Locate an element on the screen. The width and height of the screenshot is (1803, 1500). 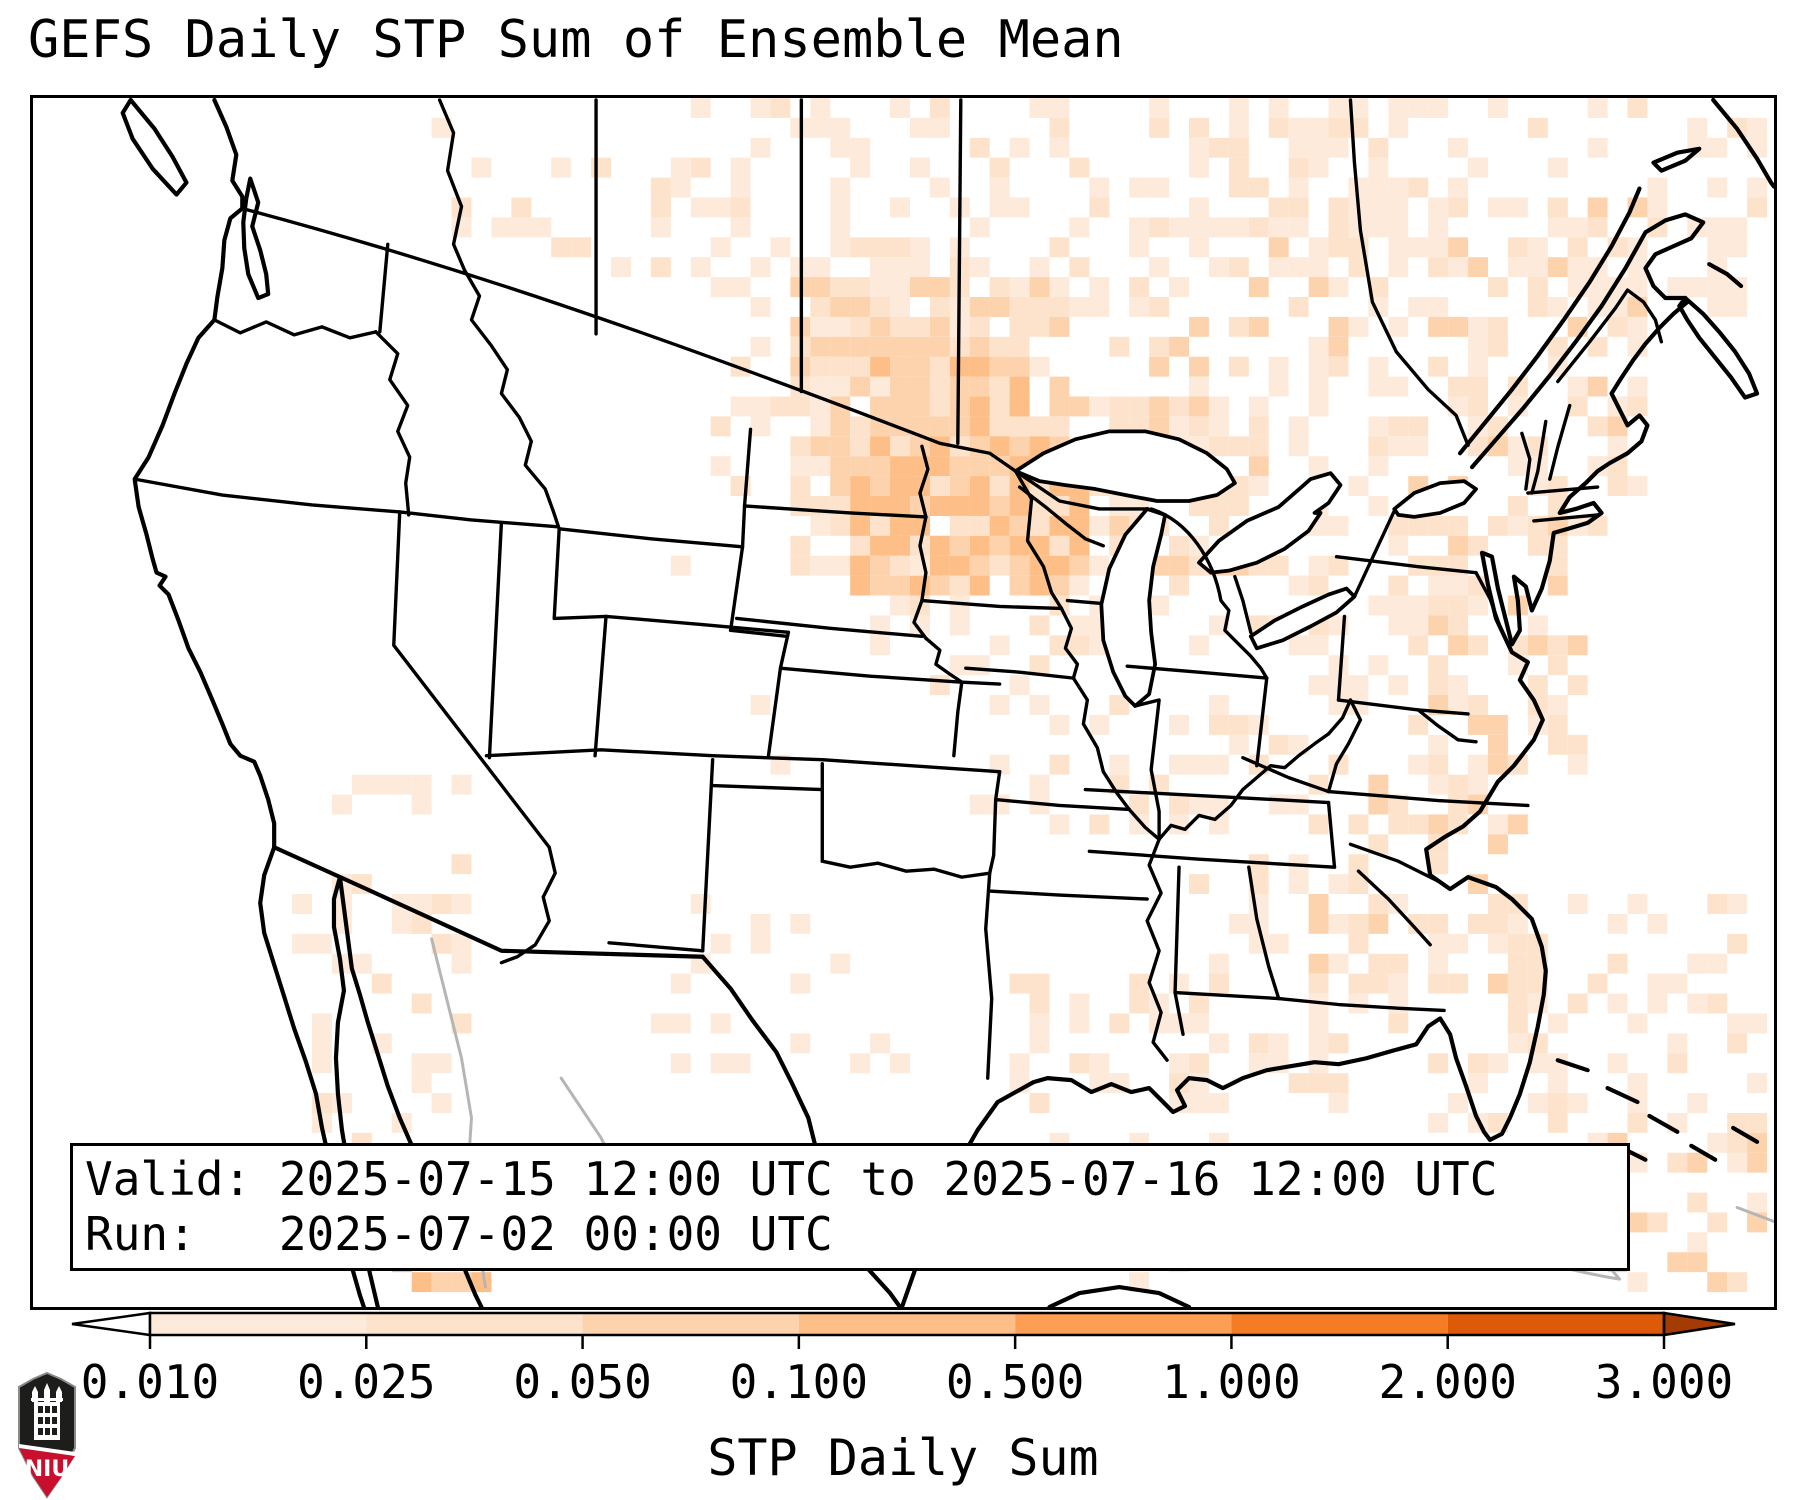
colorbar-outline is located at coordinates (907, 1324).